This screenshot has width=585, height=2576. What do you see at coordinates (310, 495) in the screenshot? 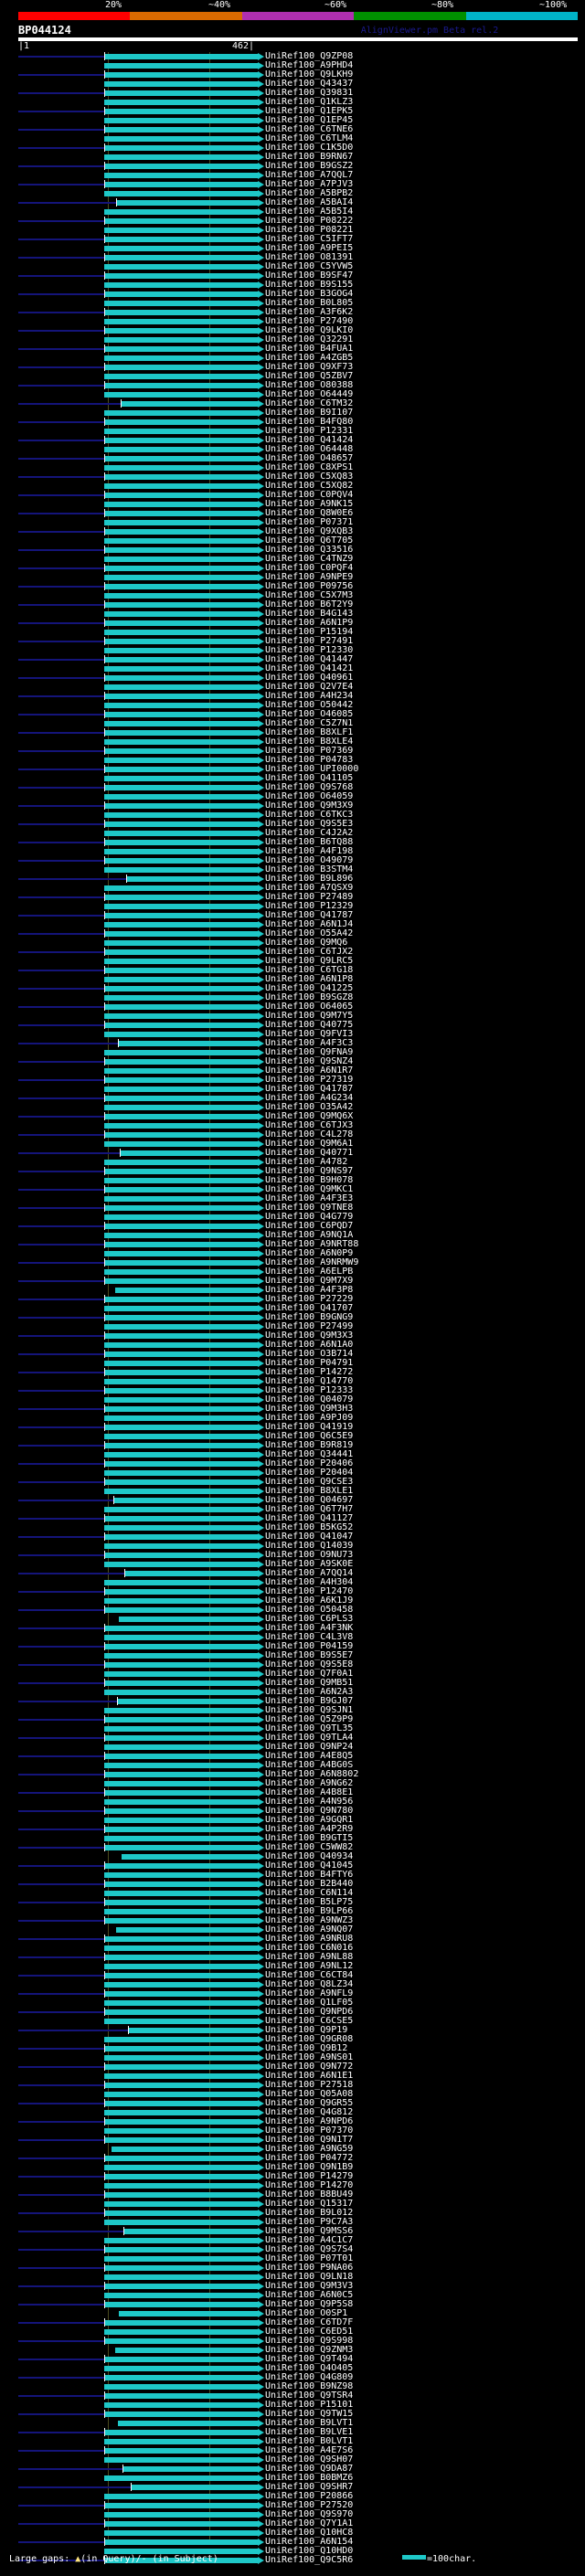
I see `hit-accession-label: UniRef100_C0PQV4` at bounding box center [310, 495].